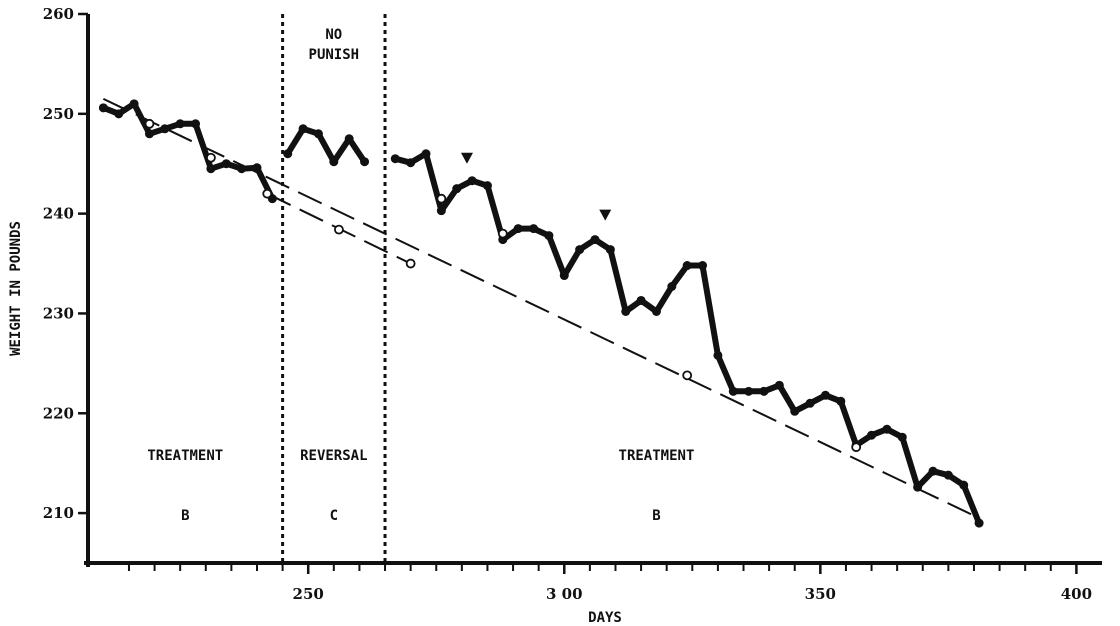 This screenshot has width=1120, height=626. Describe the element at coordinates (58, 114) in the screenshot. I see `y-tick-label: 250` at that location.